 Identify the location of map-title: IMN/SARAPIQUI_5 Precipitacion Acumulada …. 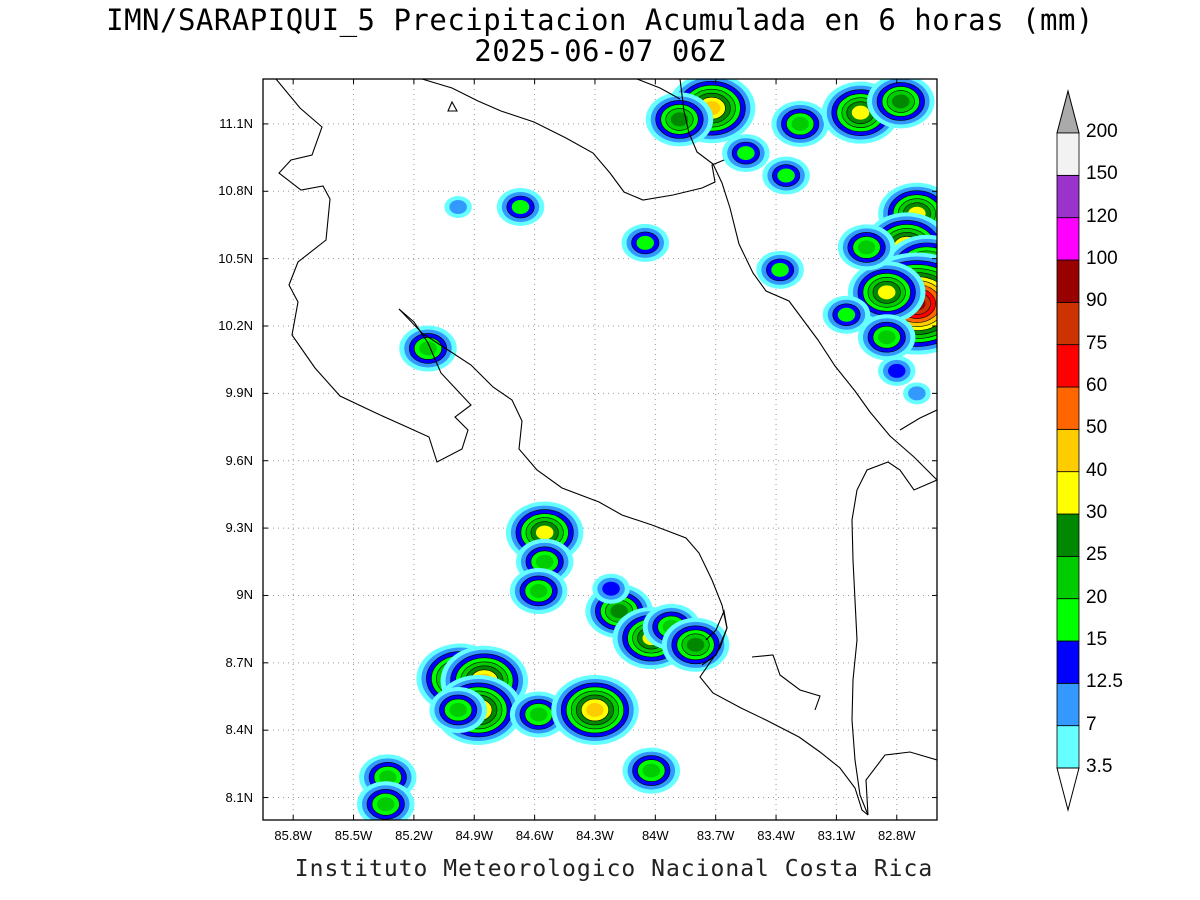
(600, 20).